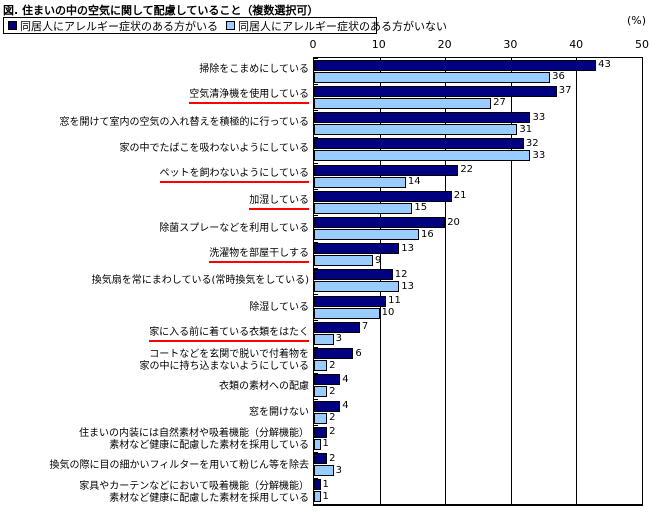 Image resolution: width=650 pixels, height=513 pixels. I want to click on bar-row: 33 31, so click(478, 123).